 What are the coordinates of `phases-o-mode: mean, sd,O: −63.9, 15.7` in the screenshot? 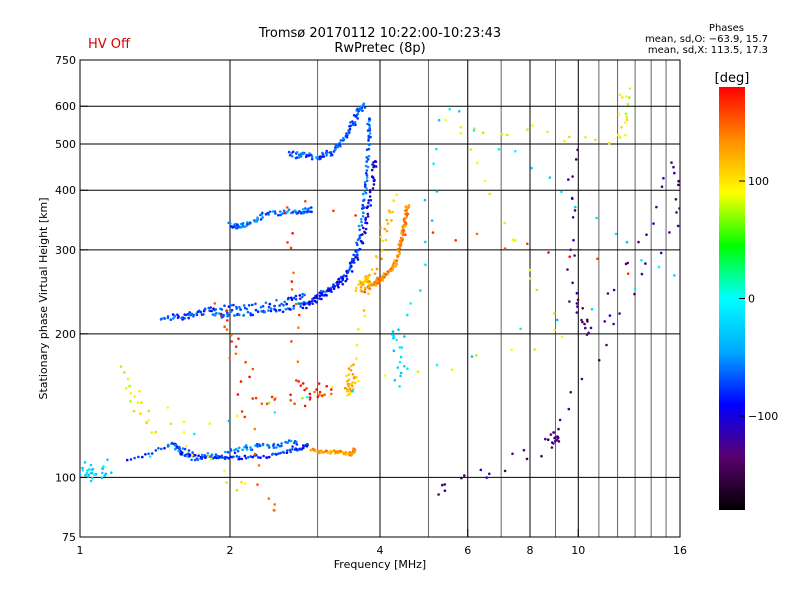 It's located at (706, 39).